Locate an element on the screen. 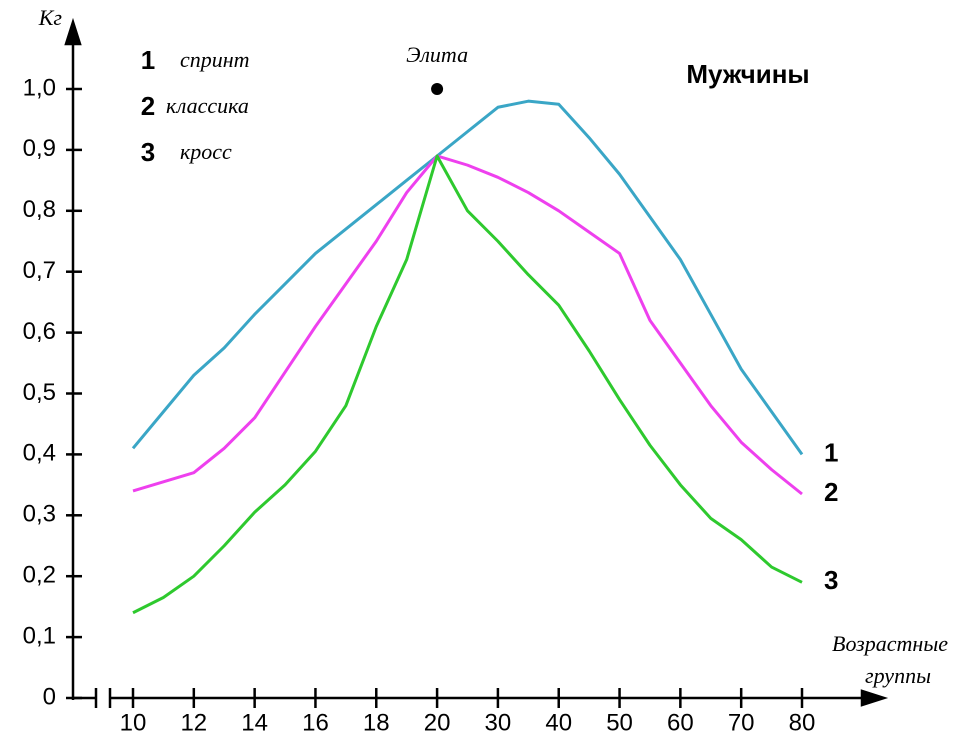 This screenshot has width=973, height=744. line-end-label: 1 is located at coordinates (831, 452).